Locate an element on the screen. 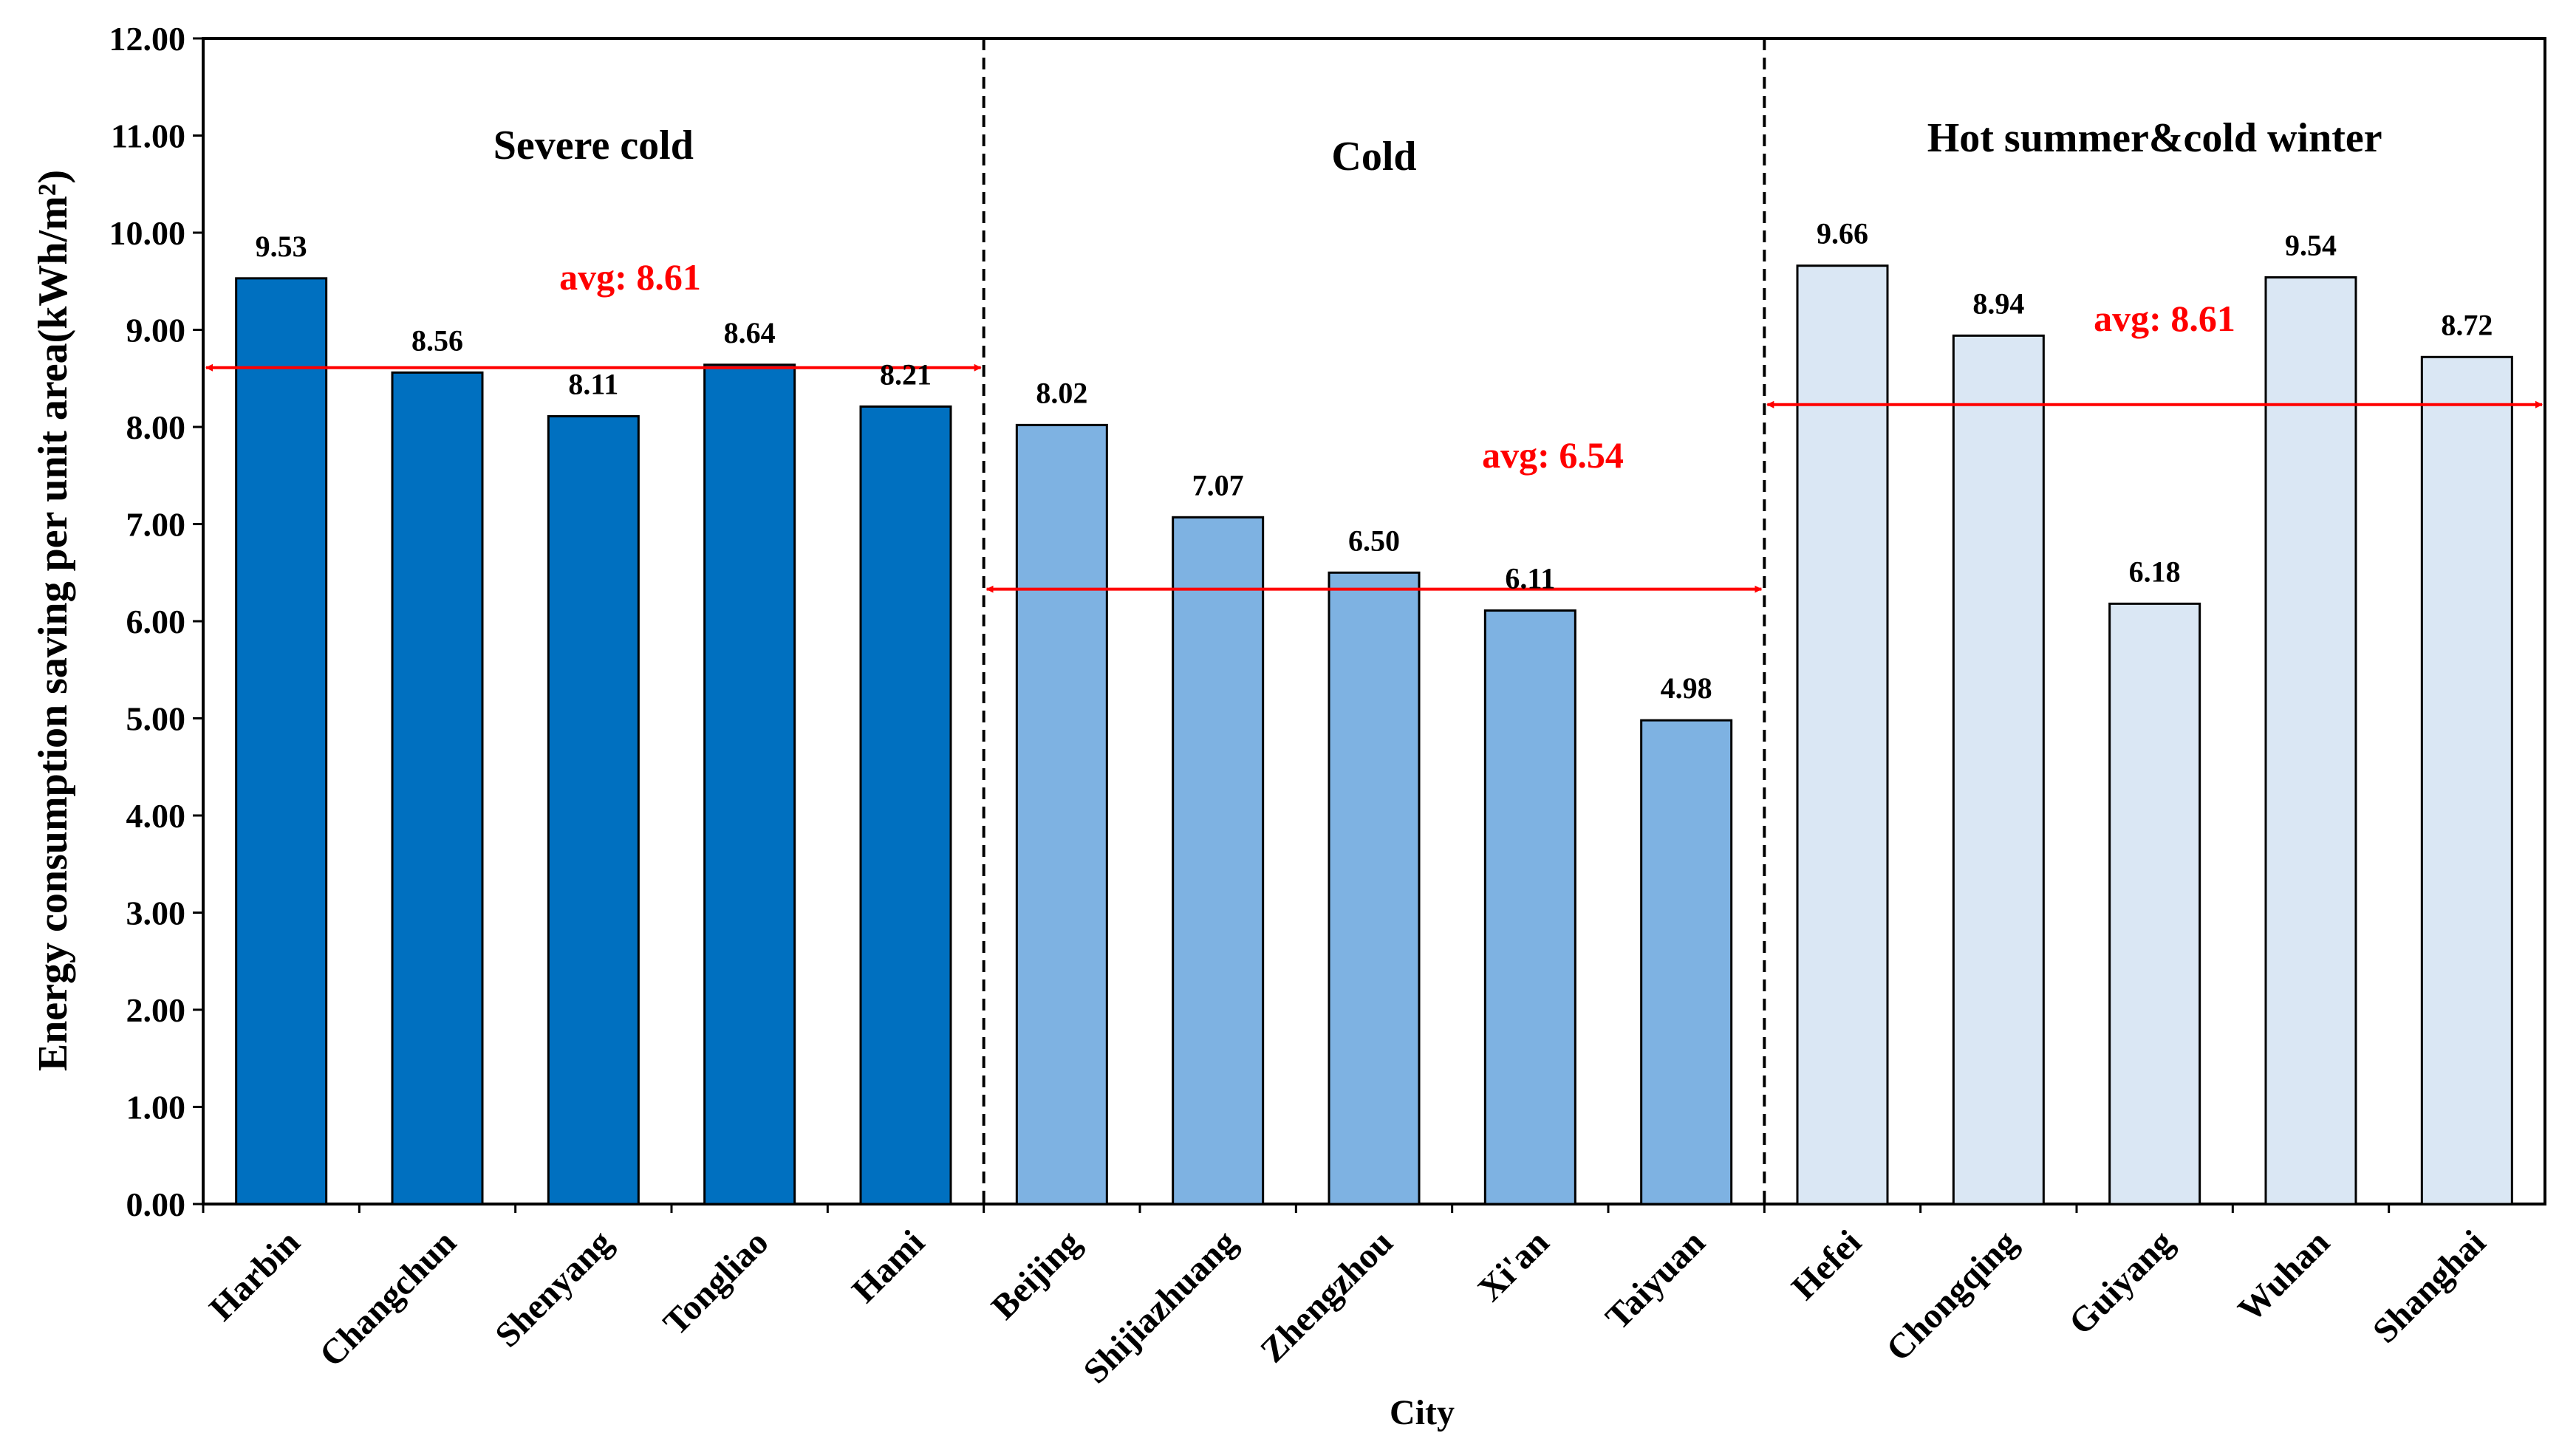  y-tick-label: 10.00 is located at coordinates (147, 233).